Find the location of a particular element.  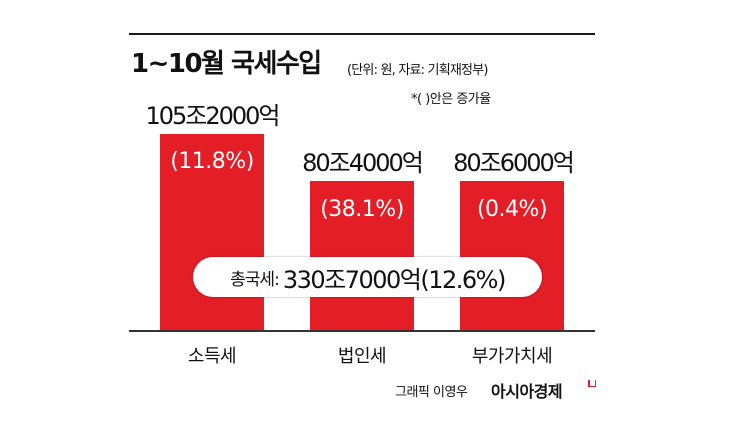

chart-title: 1~10월 국세수입 is located at coordinates (226, 64).